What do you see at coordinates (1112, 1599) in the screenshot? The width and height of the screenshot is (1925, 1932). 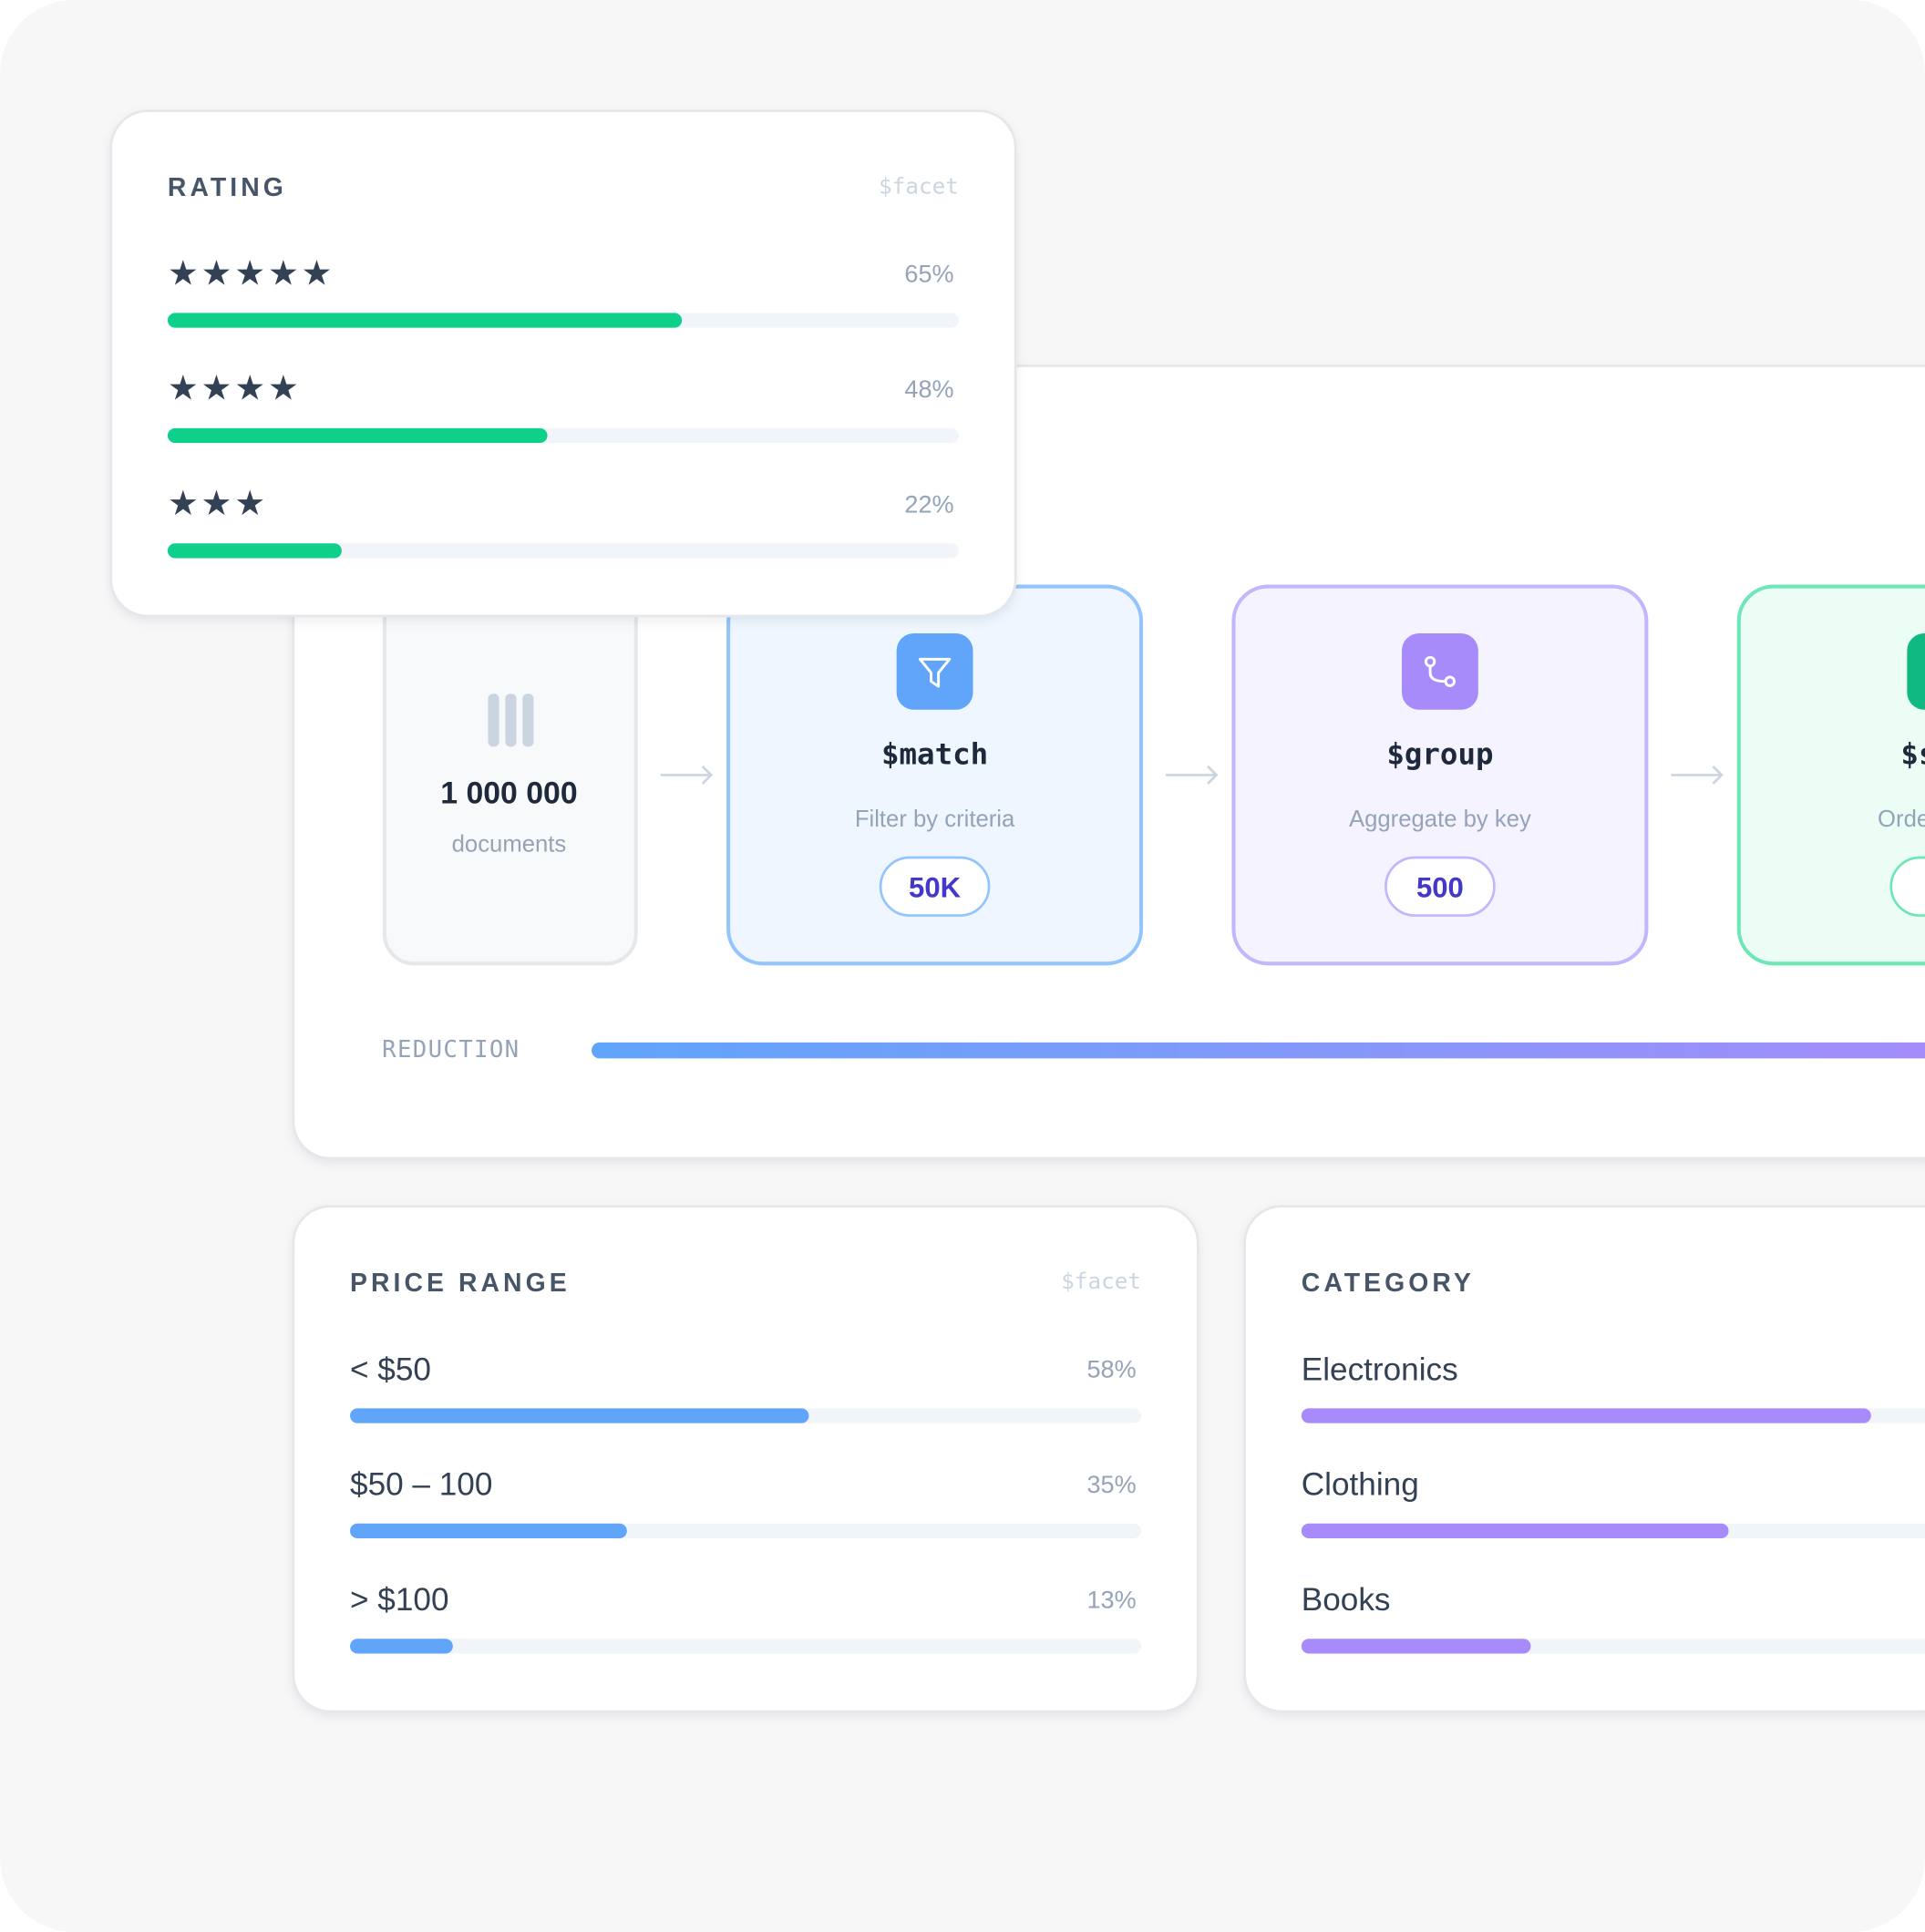 I see `row-percent: 13%` at bounding box center [1112, 1599].